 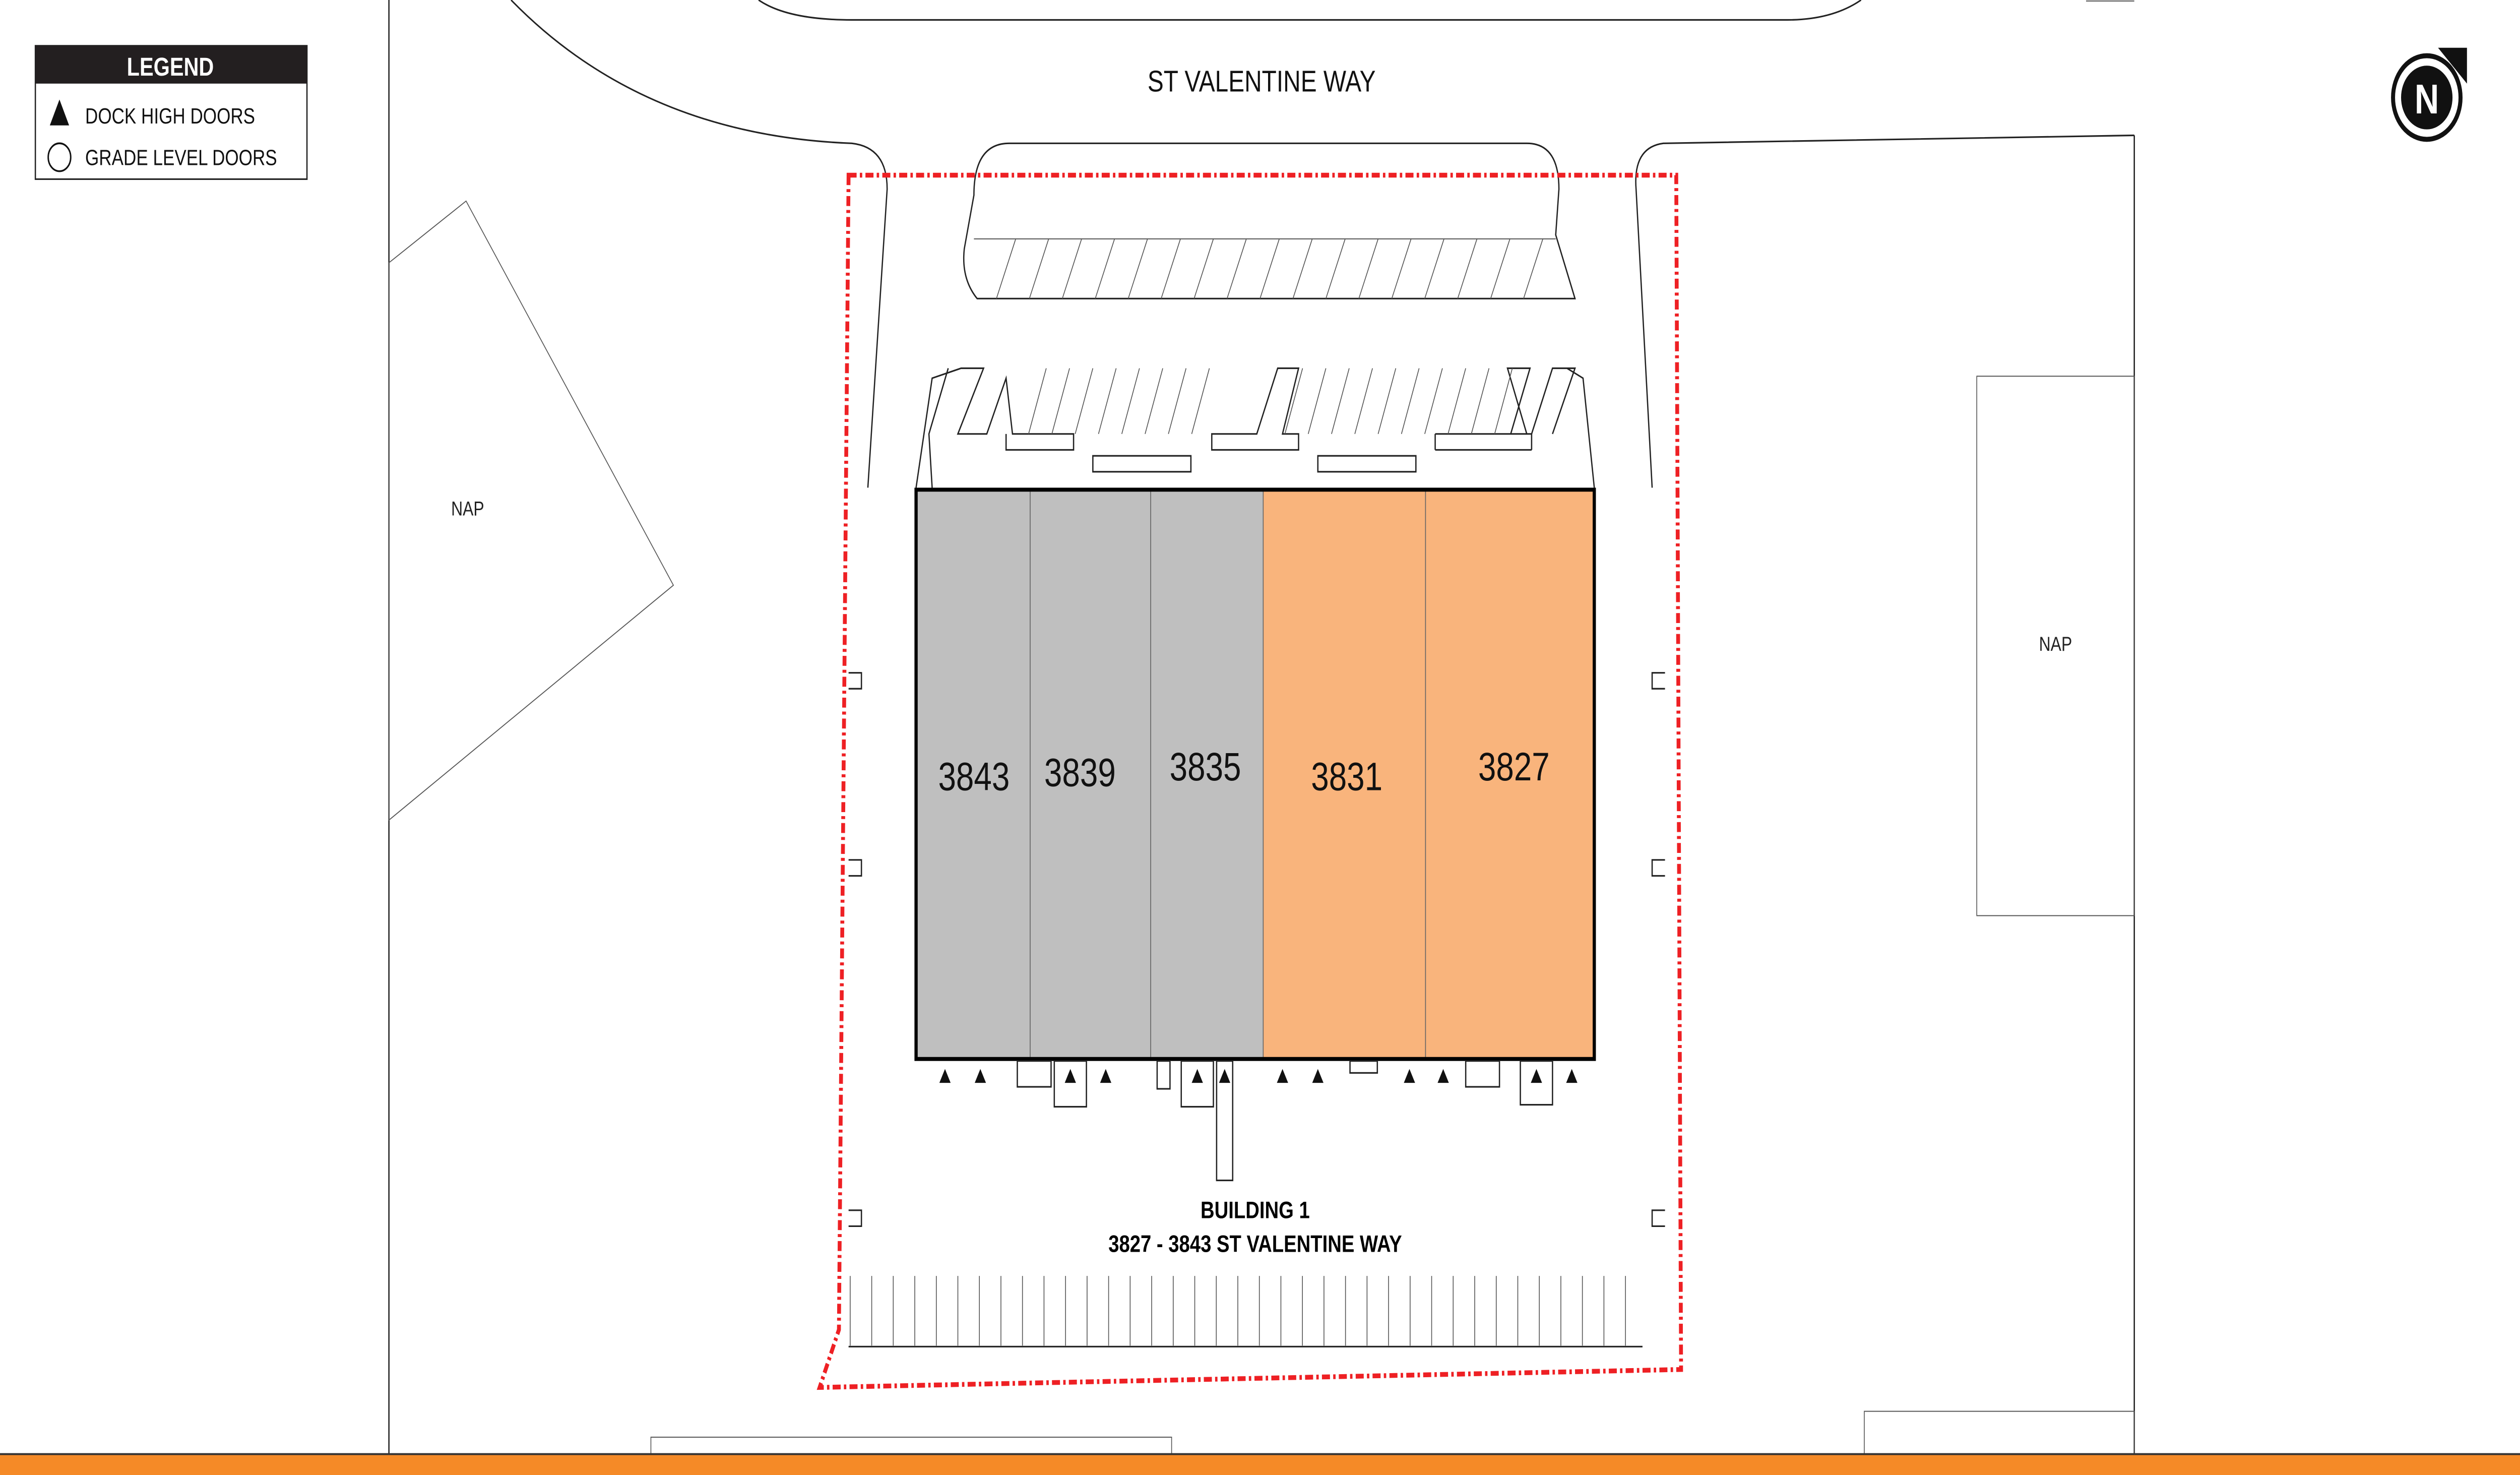 What do you see at coordinates (1246, 1311) in the screenshot?
I see `south-parking-row` at bounding box center [1246, 1311].